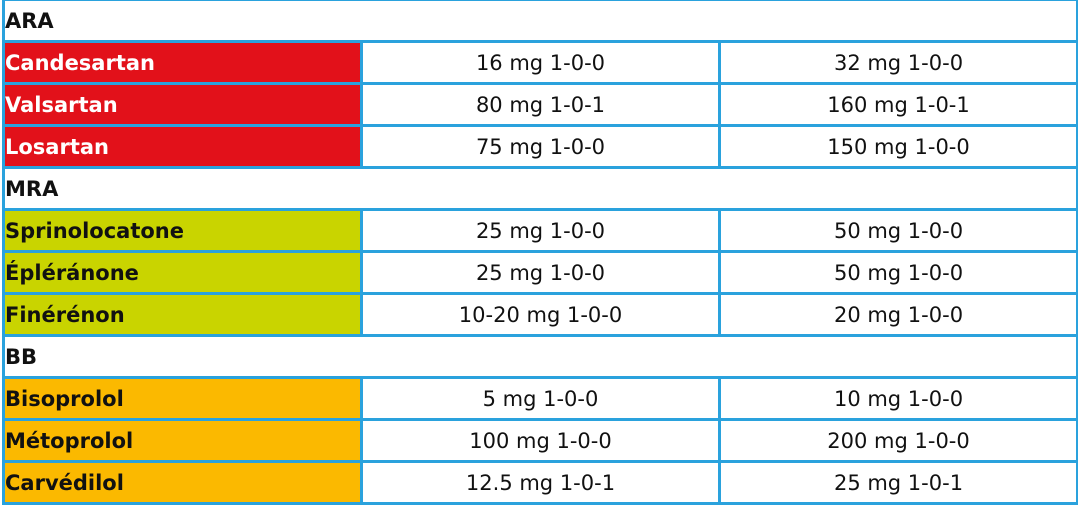 The width and height of the screenshot is (1078, 516). I want to click on table-row: Valsartan 80 mg 1-0-1 160 mg 1-0-1, so click(540, 104).